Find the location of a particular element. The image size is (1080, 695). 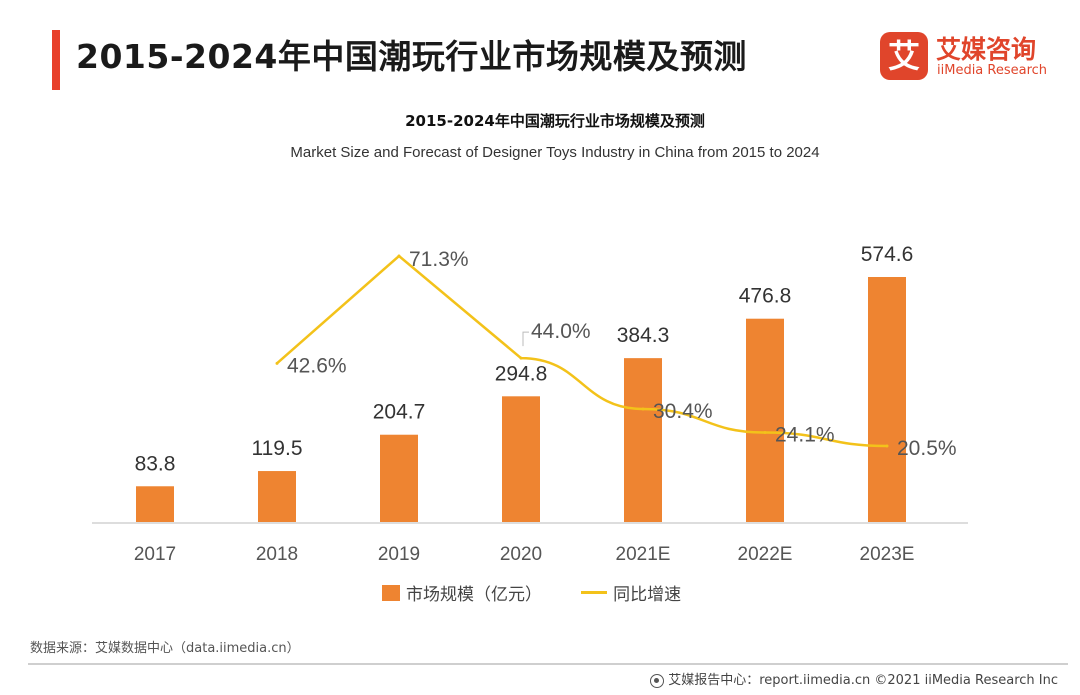

growth-rate-label: 24.1% is located at coordinates (805, 435).